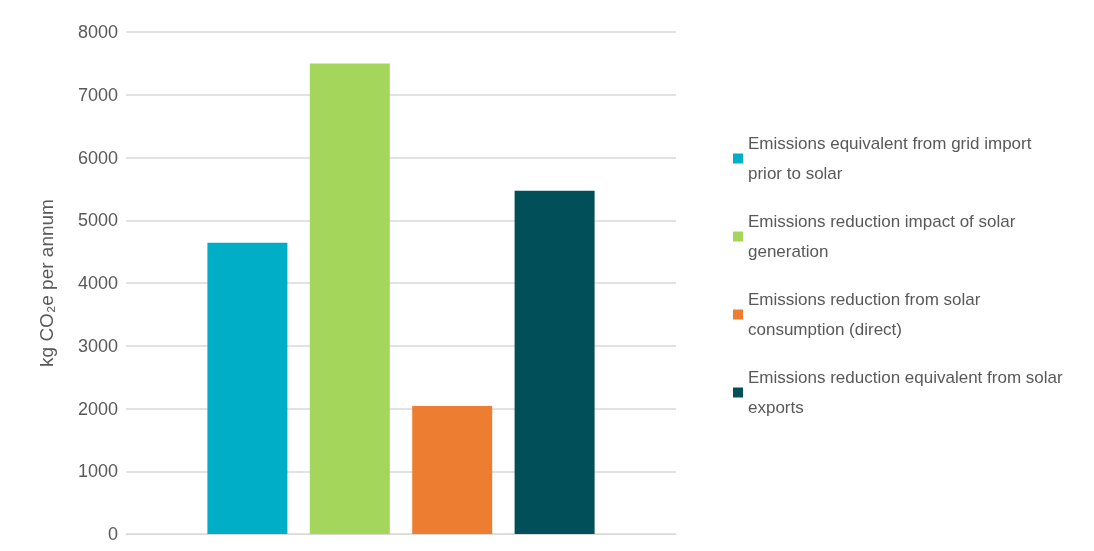  I want to click on legend-label: Emissions reduction from solar consumption (direct), so click(867, 314).